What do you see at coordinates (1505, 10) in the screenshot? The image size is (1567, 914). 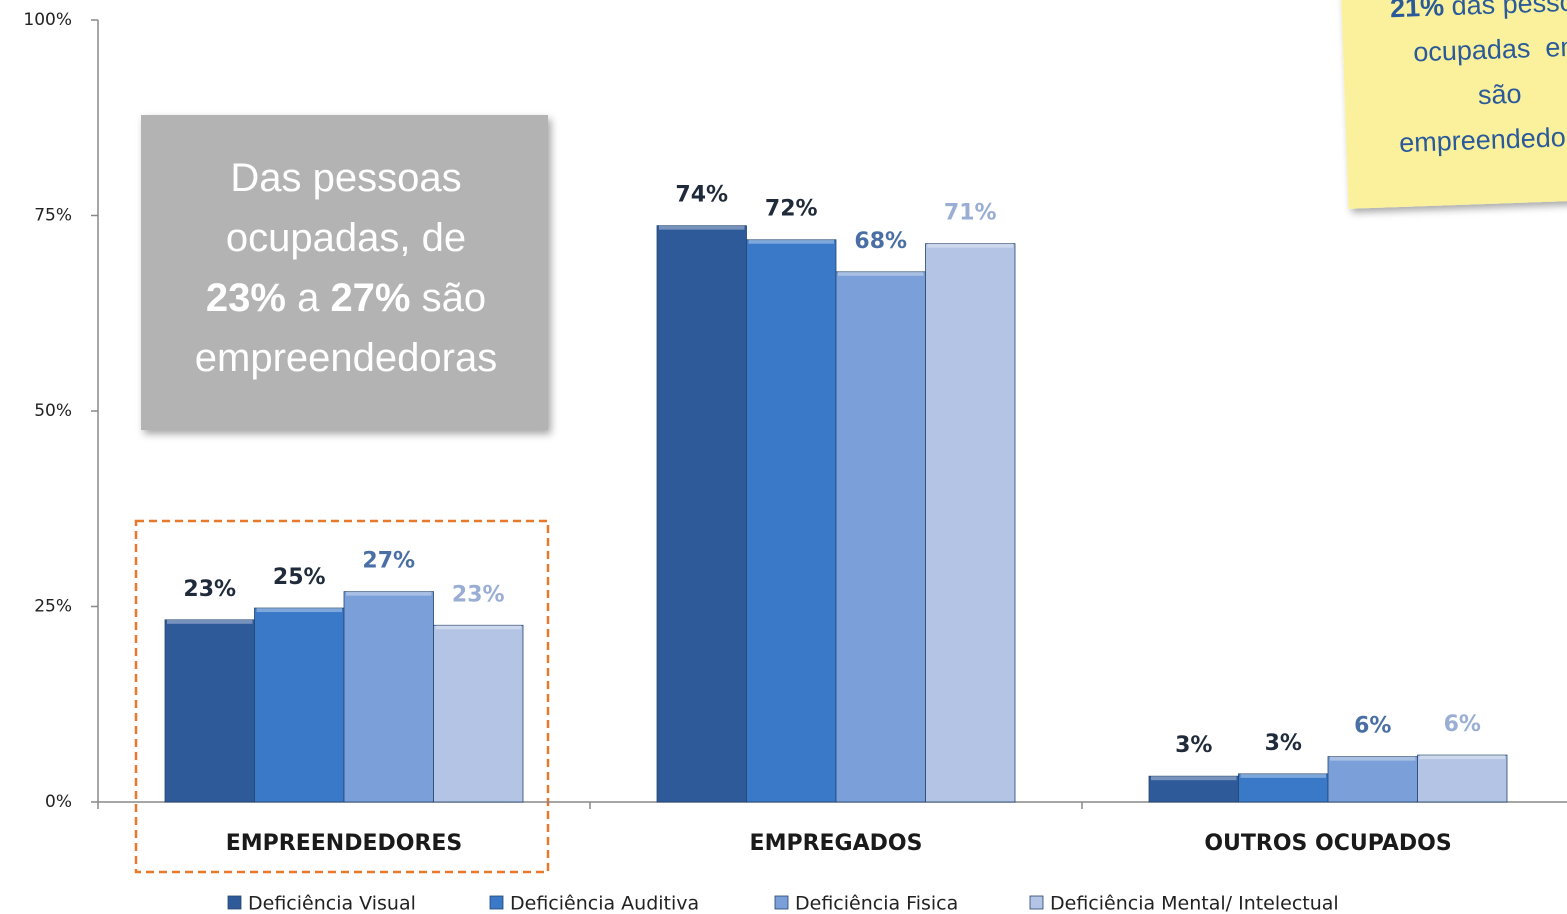 I see `note-text-part: das pessoas` at bounding box center [1505, 10].